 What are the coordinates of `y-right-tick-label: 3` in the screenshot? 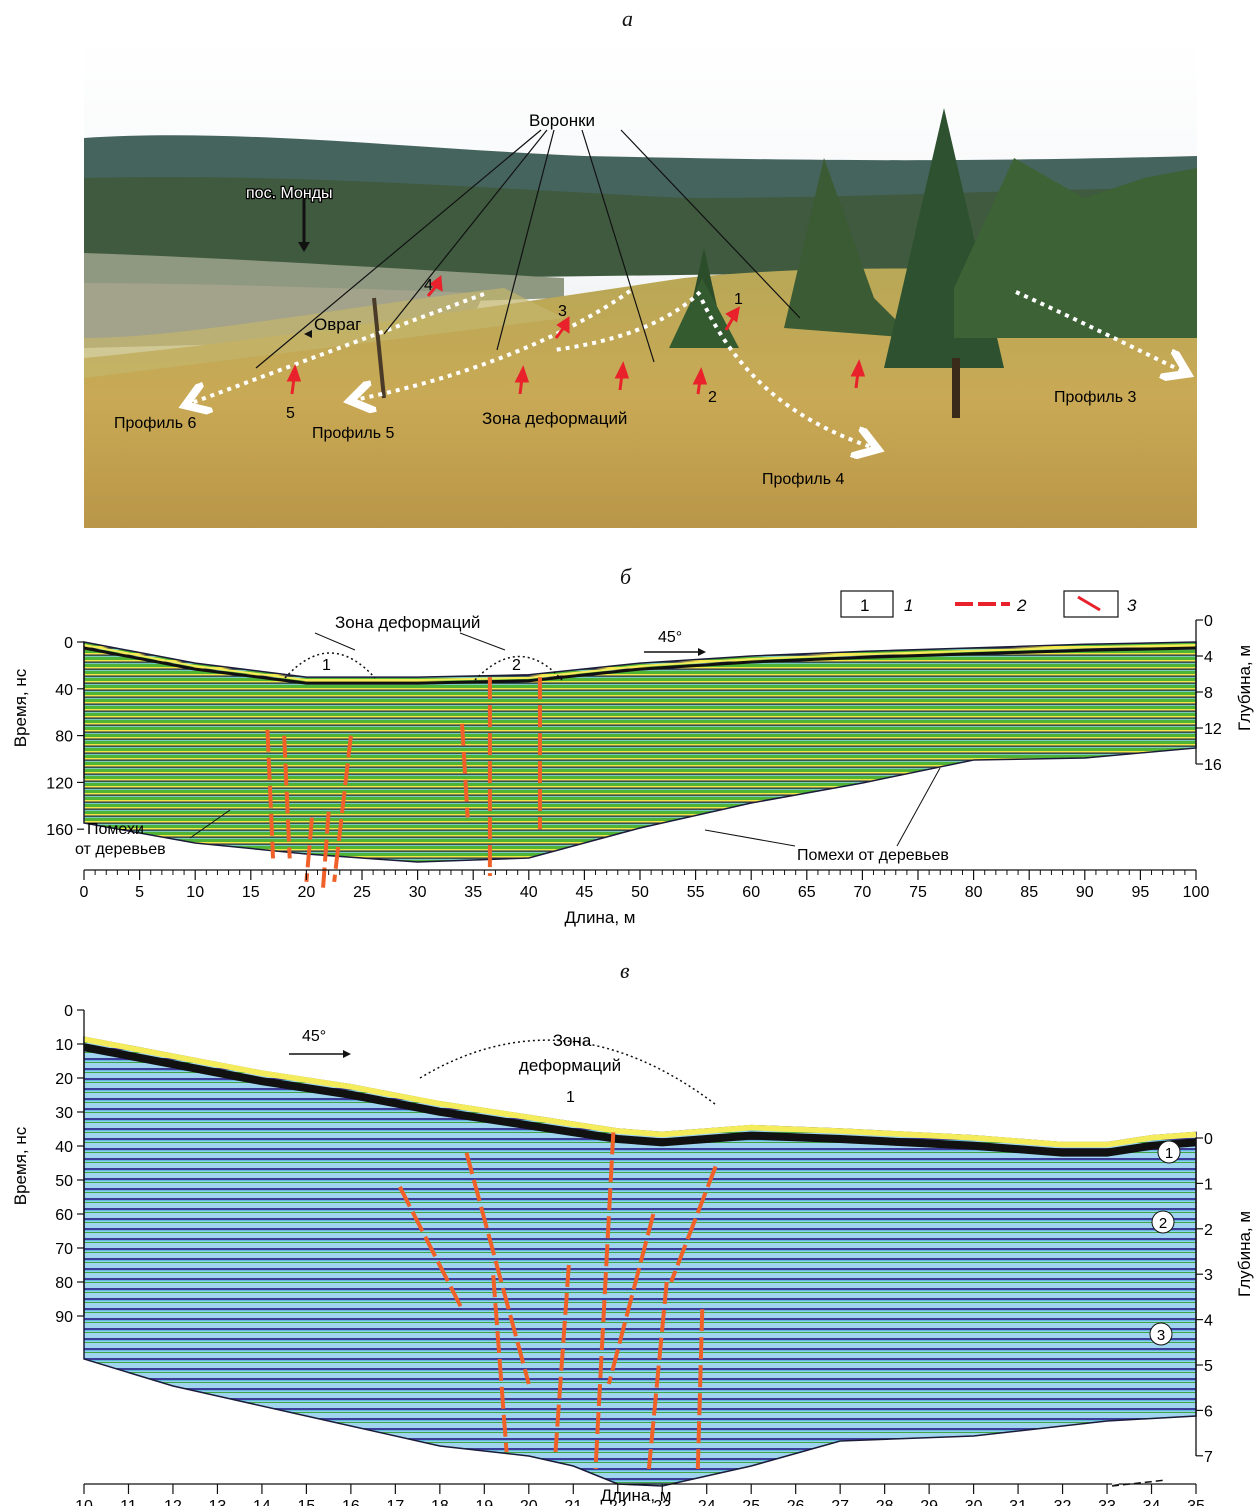 It's located at (1208, 1275).